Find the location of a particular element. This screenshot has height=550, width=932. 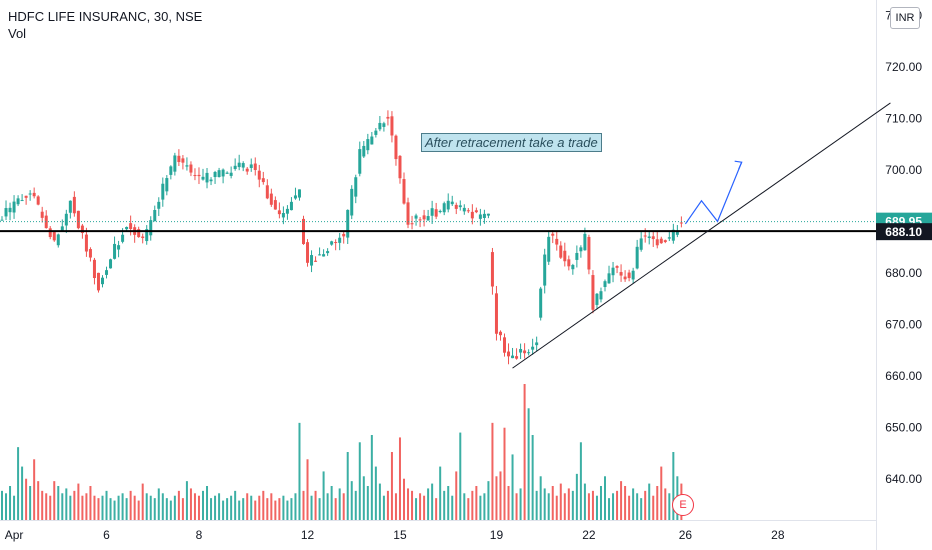

chart-legend: HDFC LIFE INSURANC, 30, NSE Vol is located at coordinates (105, 25).